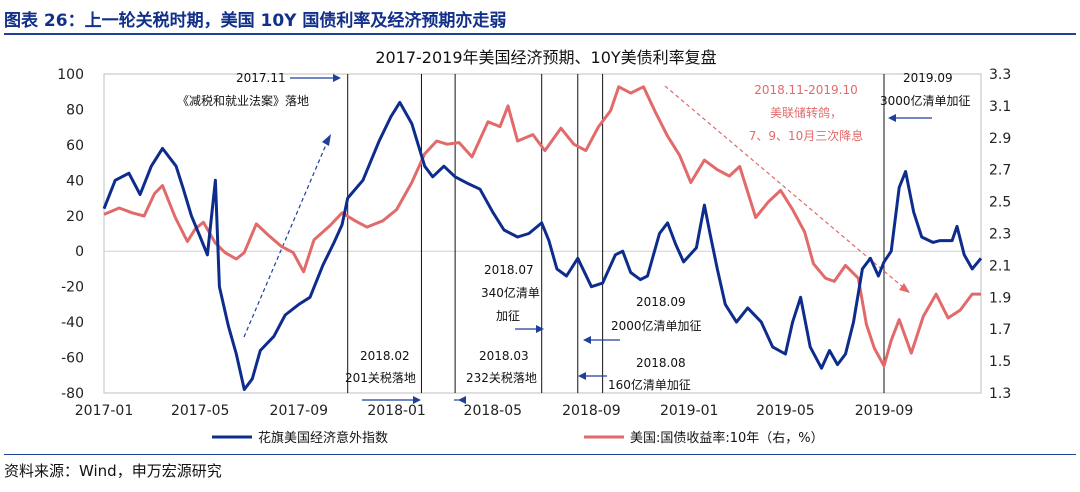  I want to click on source-note: 资料来源：Wind，申万宏源研究, so click(113, 471).